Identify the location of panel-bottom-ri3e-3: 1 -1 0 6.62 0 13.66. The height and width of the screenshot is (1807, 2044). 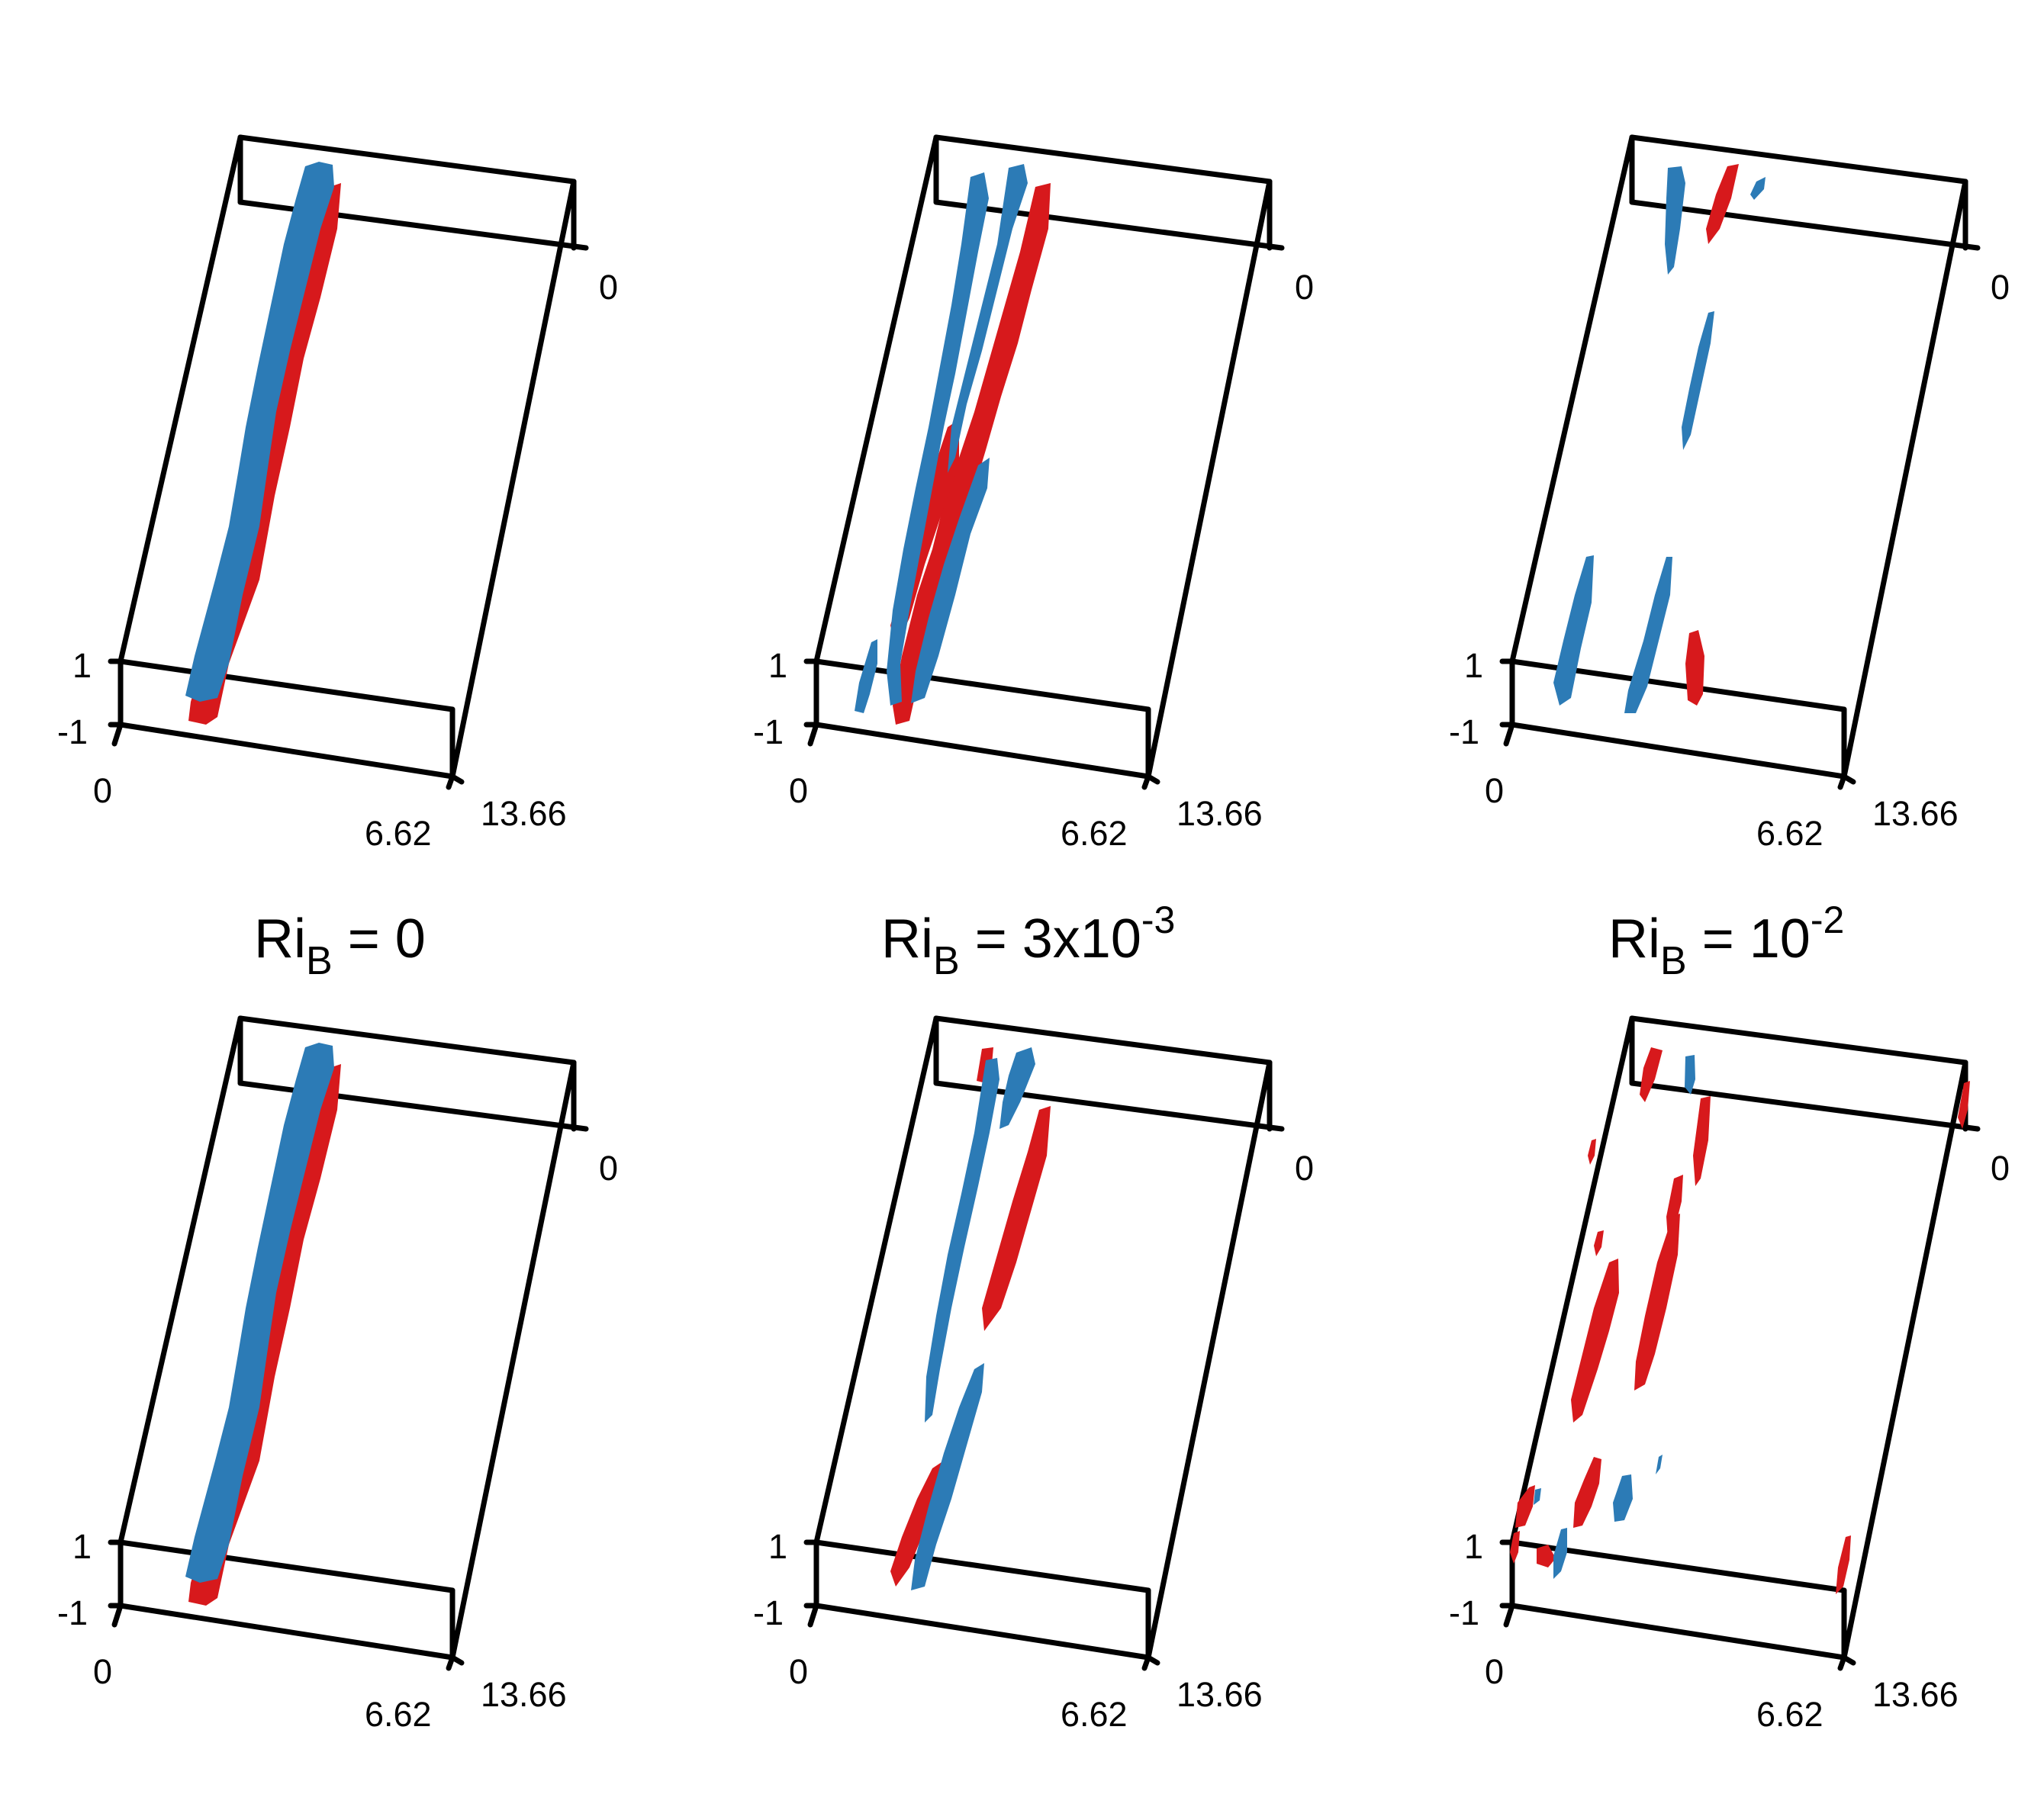
(1033, 1376).